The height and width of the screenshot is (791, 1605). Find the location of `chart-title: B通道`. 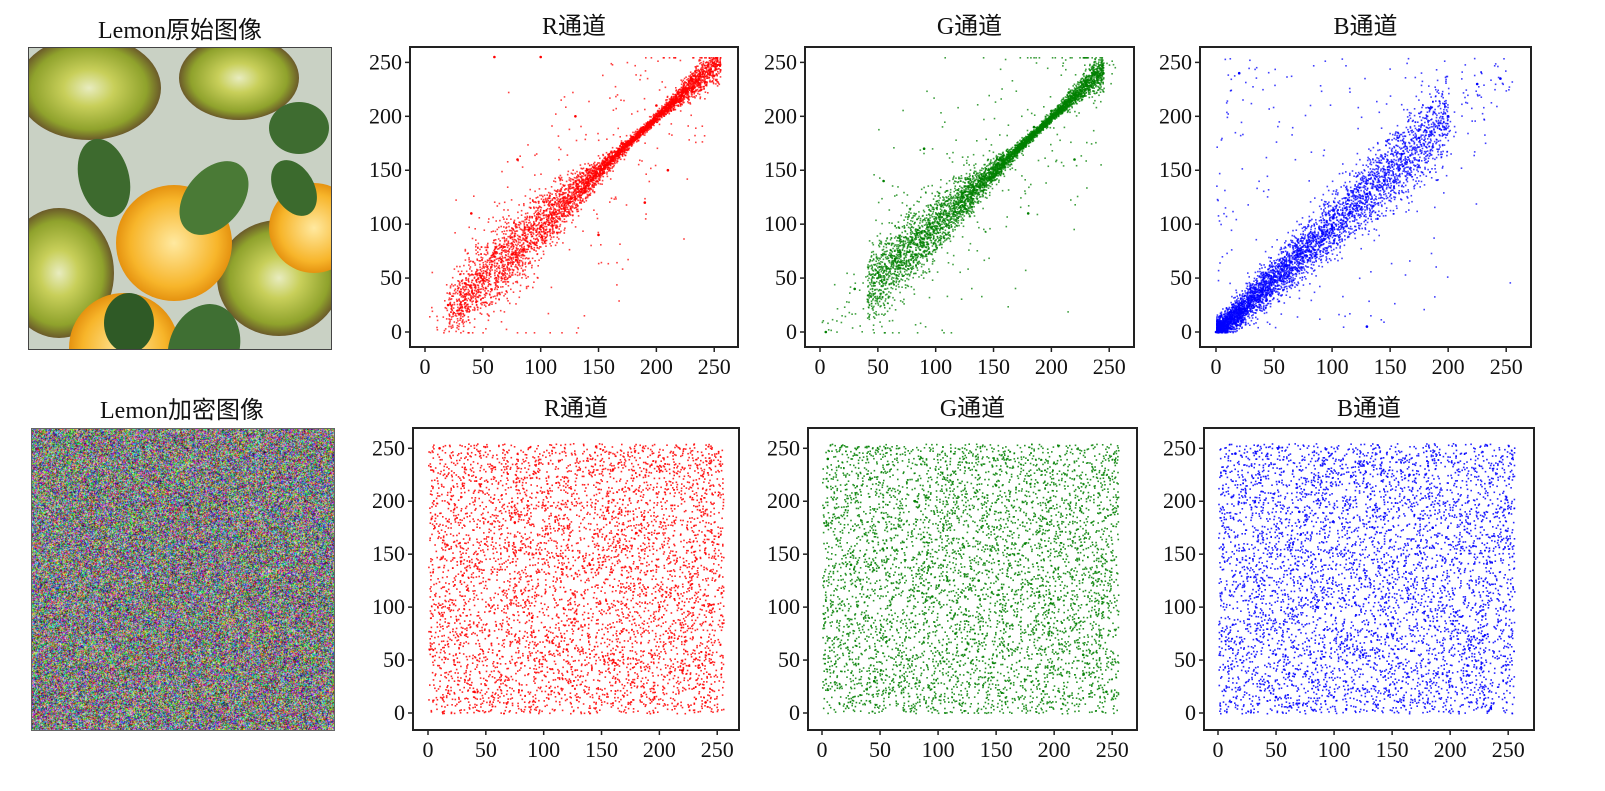

chart-title: B通道 is located at coordinates (1365, 26).